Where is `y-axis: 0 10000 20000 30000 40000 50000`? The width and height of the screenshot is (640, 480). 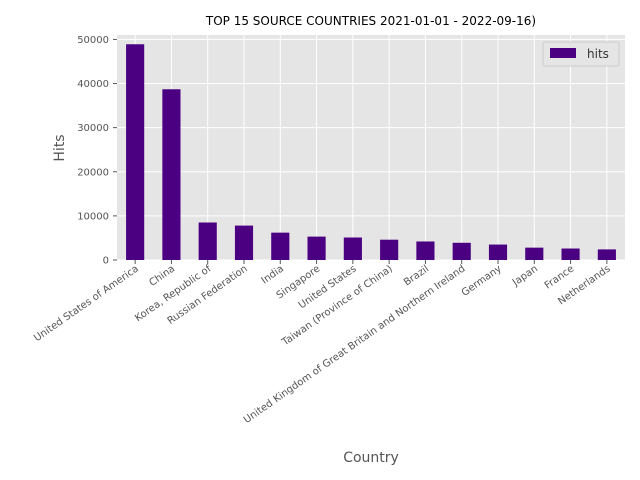 y-axis: 0 10000 20000 30000 40000 50000 is located at coordinates (97, 151).